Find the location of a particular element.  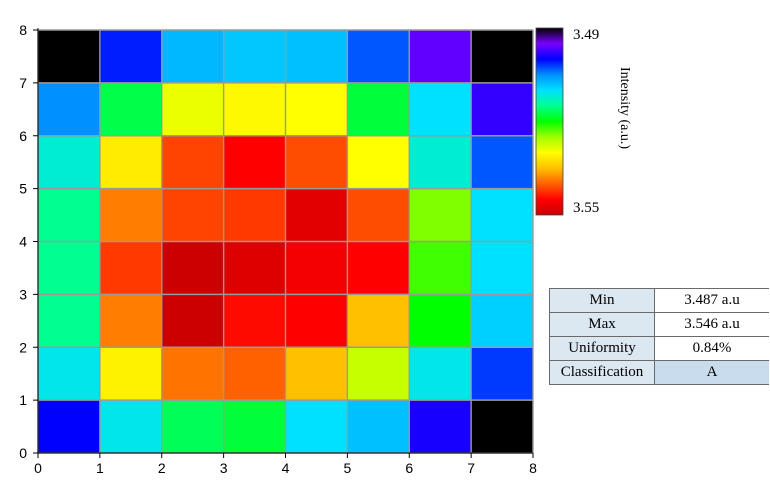

stats-value: 3.546 a.u is located at coordinates (711, 324).